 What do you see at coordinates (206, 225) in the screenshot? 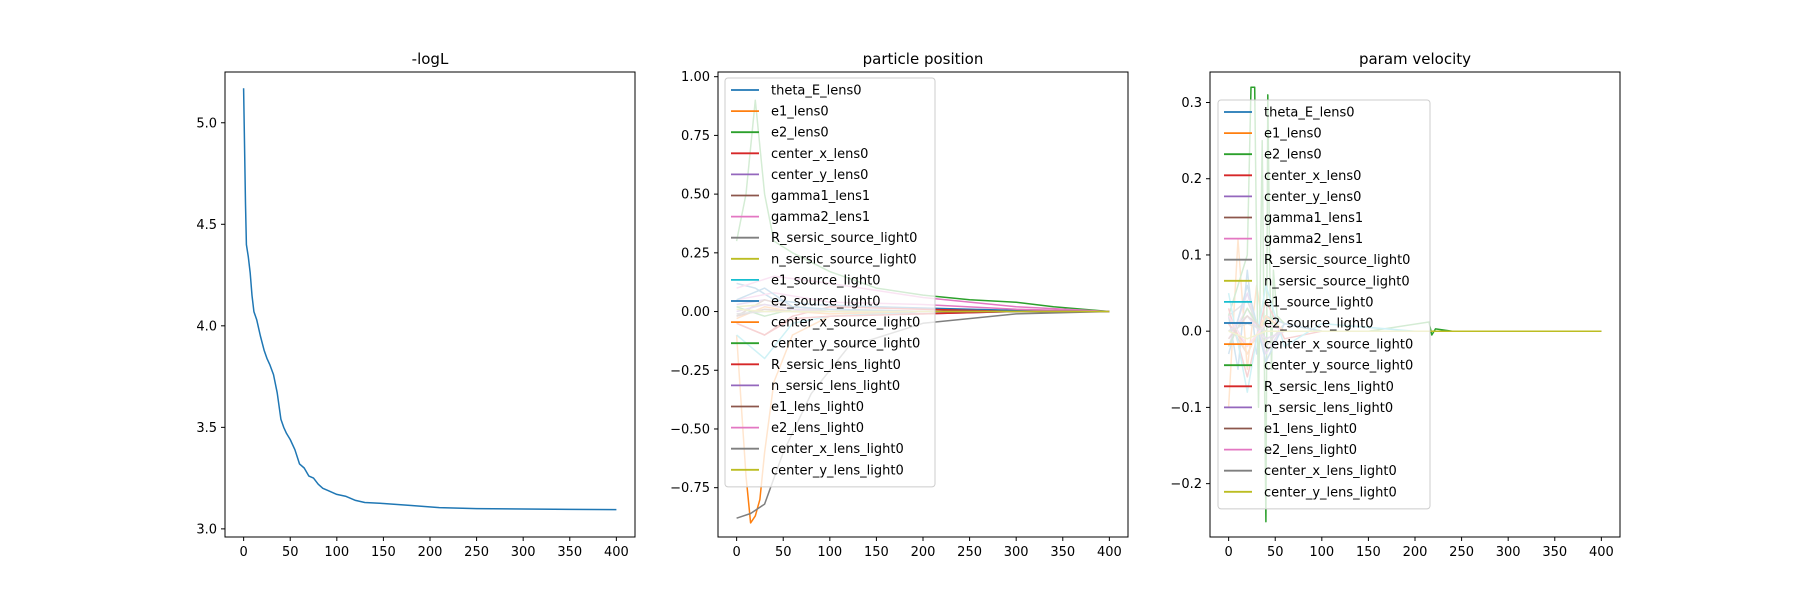
I see `y-tick-label: 4.5` at bounding box center [206, 225].